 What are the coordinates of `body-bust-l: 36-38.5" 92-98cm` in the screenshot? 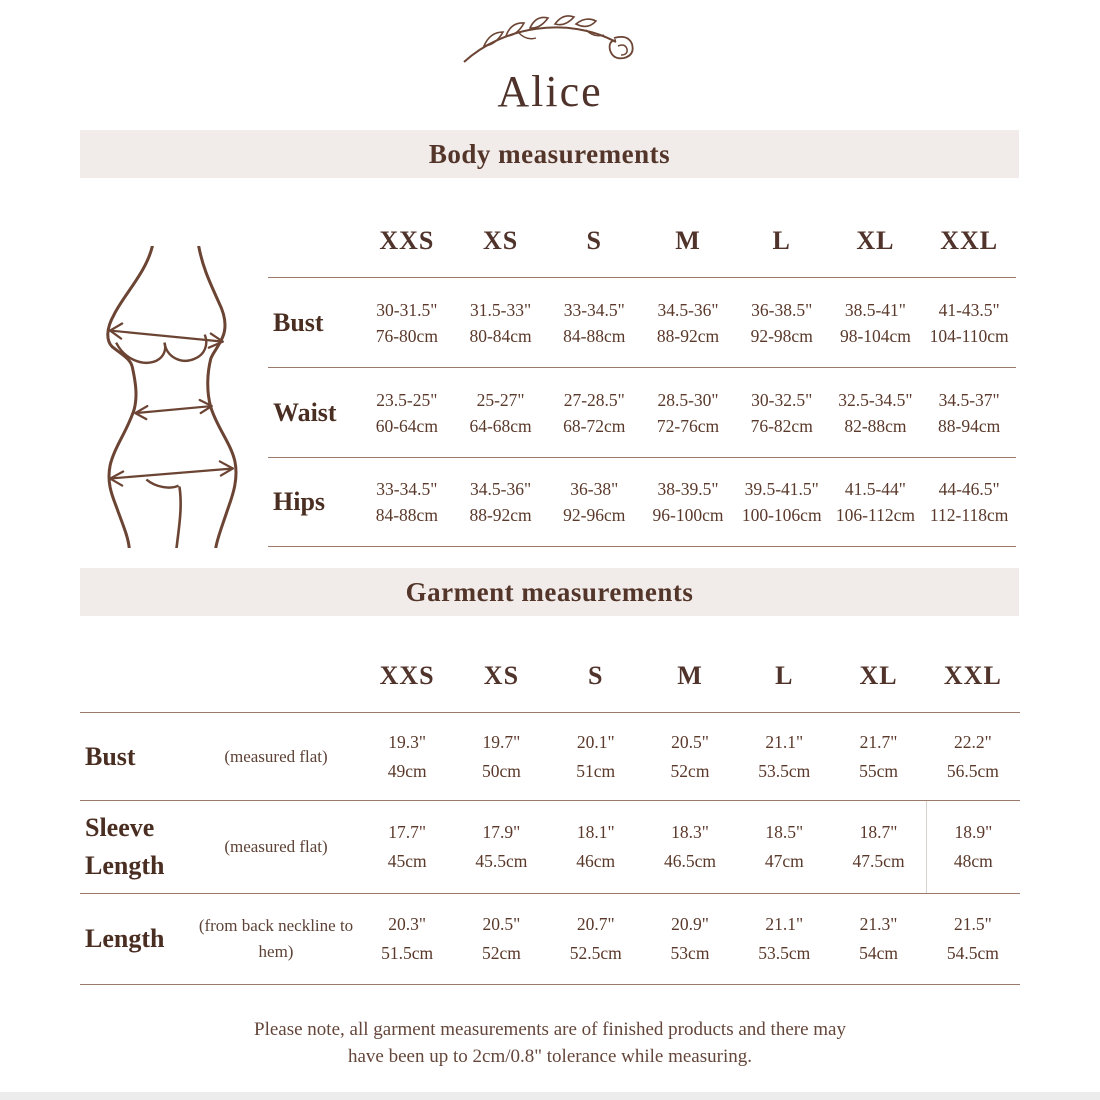 It's located at (781, 322).